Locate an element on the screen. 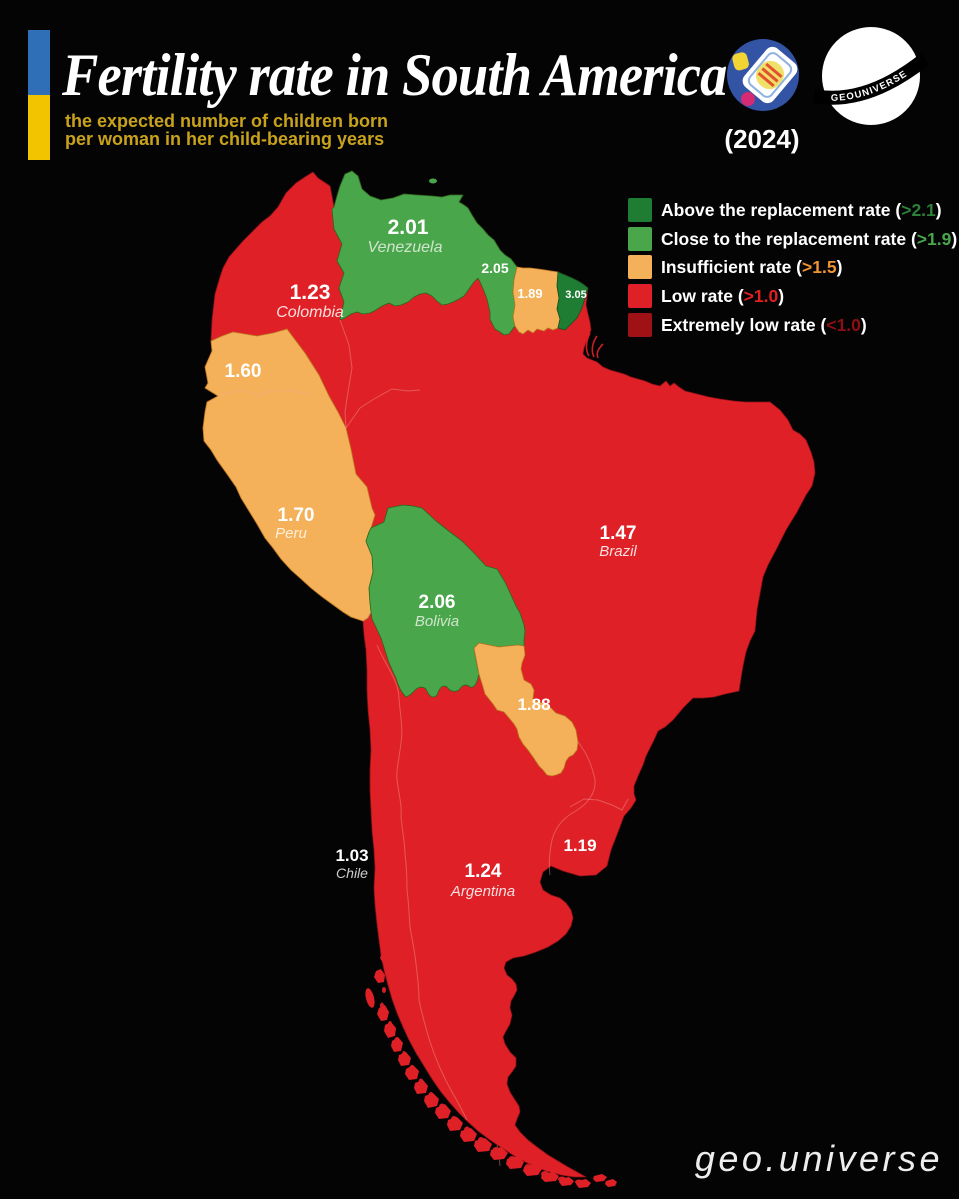 Image resolution: width=959 pixels, height=1199 pixels. svg-text: 1.47 is located at coordinates (618, 533).